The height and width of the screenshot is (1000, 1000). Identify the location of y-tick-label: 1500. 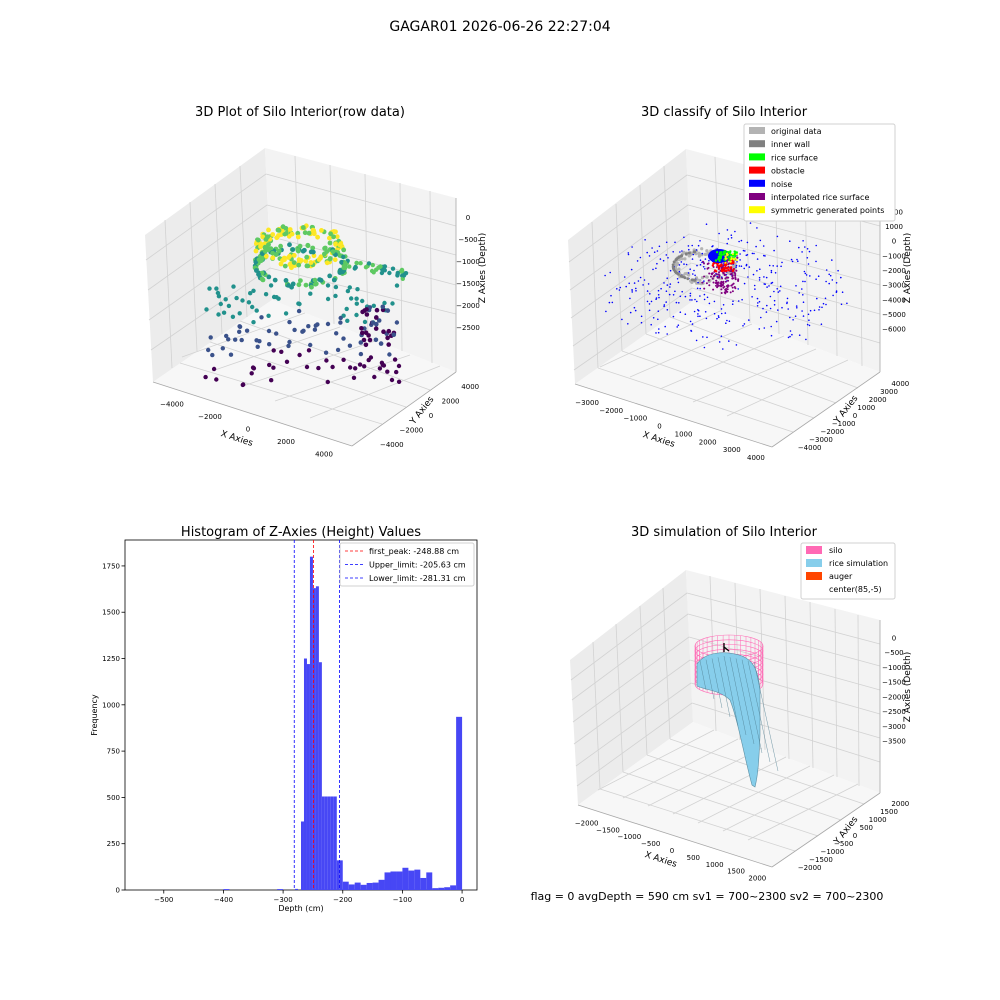
(111, 613).